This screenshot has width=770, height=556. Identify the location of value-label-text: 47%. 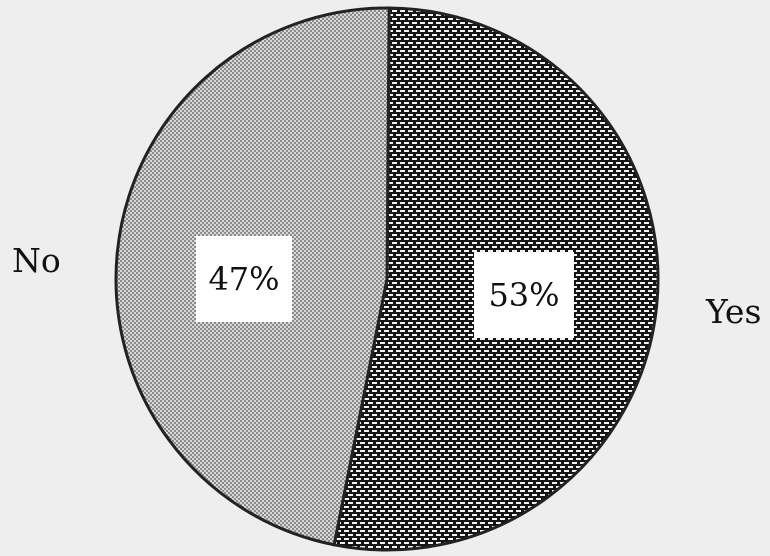
(243, 279).